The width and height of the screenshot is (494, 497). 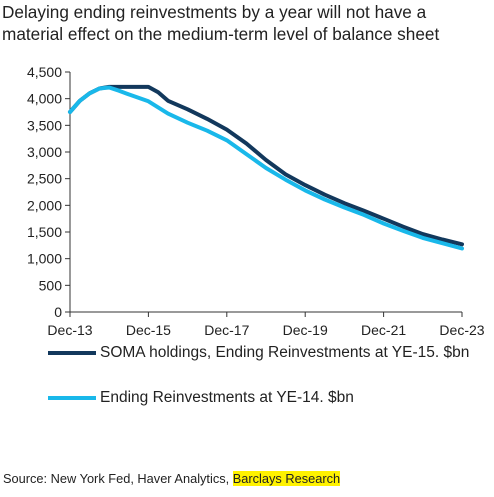 I want to click on y-tick-label: 3,500, so click(x=44, y=125).